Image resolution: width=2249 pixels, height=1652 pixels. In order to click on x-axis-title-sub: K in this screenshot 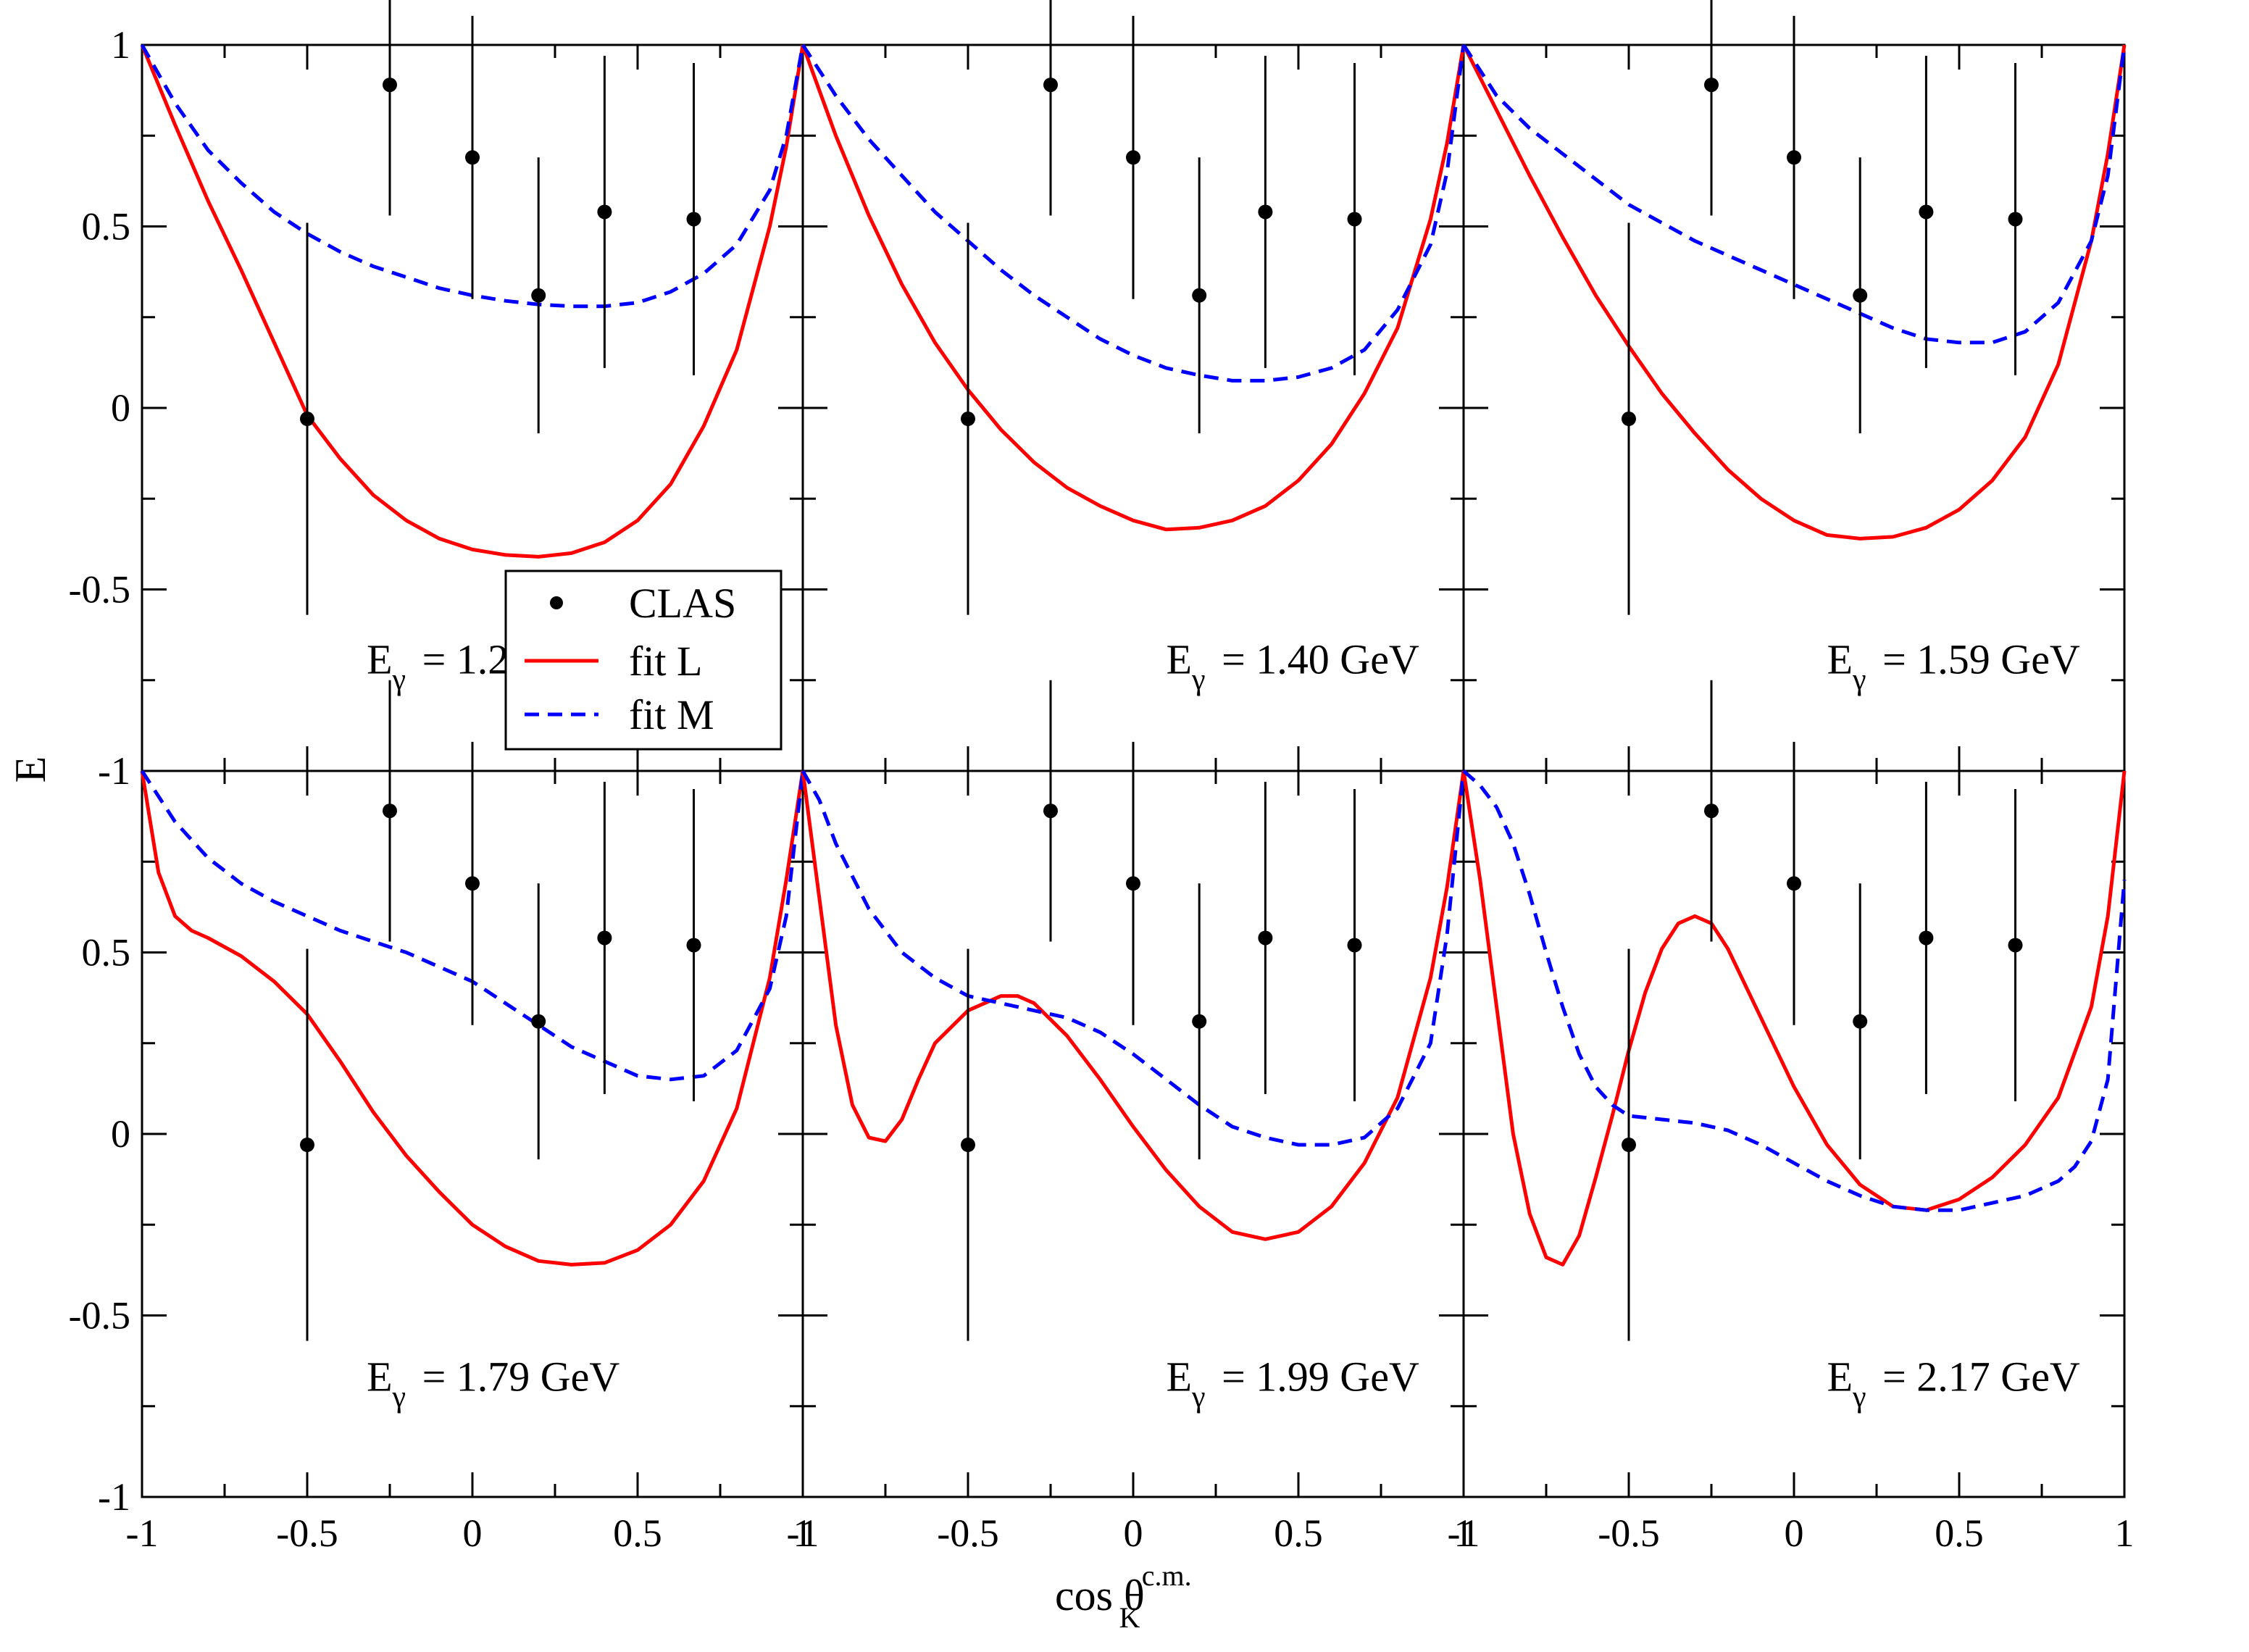, I will do `click(1129, 1617)`.